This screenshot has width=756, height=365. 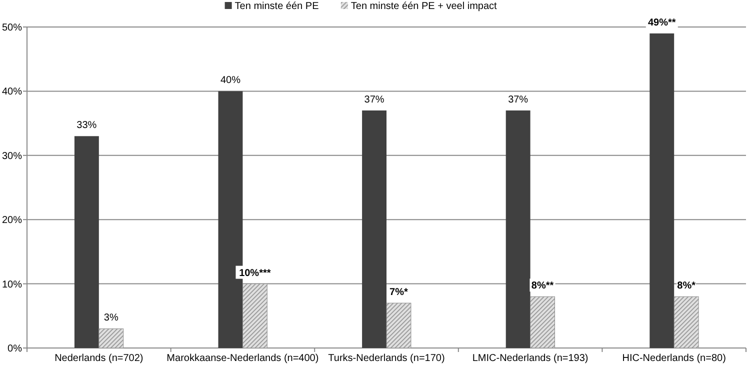 I want to click on x-tick-label: Nederlands (n=702), so click(x=99, y=358).